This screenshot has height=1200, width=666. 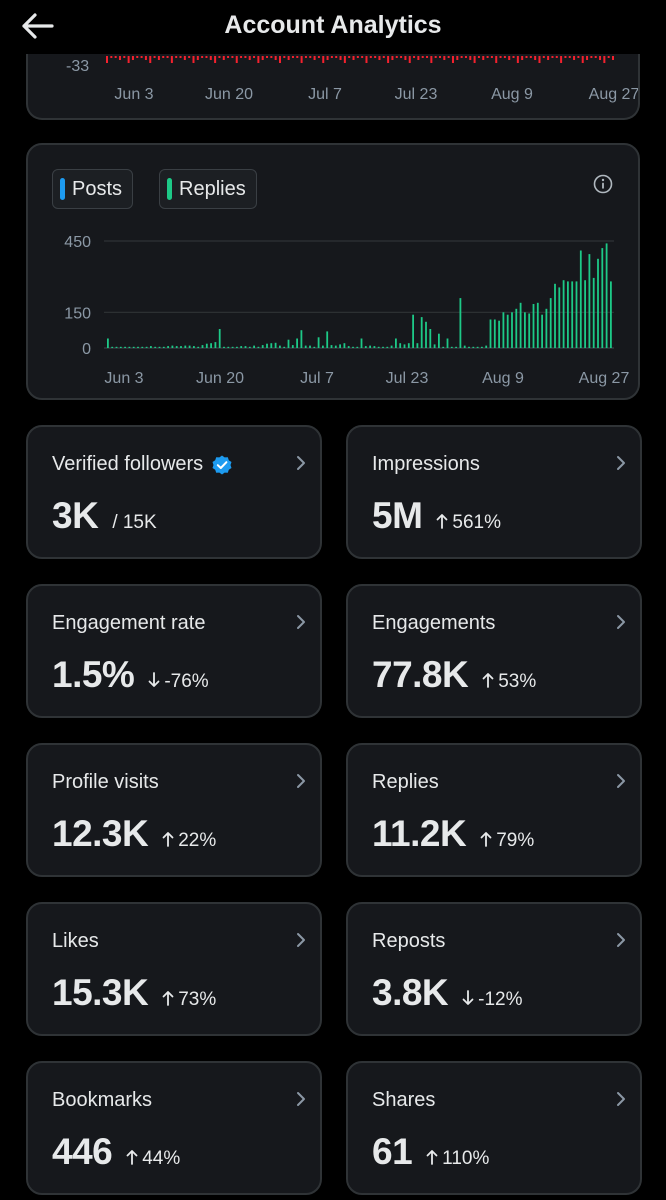 I want to click on y-tick-label: 0, so click(x=86, y=349).